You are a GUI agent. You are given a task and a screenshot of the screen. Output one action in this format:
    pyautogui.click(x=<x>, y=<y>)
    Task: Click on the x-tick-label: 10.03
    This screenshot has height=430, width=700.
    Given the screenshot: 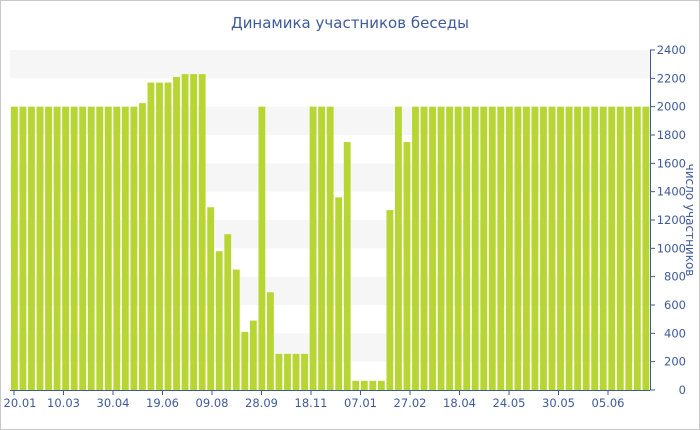 What is the action you would take?
    pyautogui.click(x=63, y=403)
    